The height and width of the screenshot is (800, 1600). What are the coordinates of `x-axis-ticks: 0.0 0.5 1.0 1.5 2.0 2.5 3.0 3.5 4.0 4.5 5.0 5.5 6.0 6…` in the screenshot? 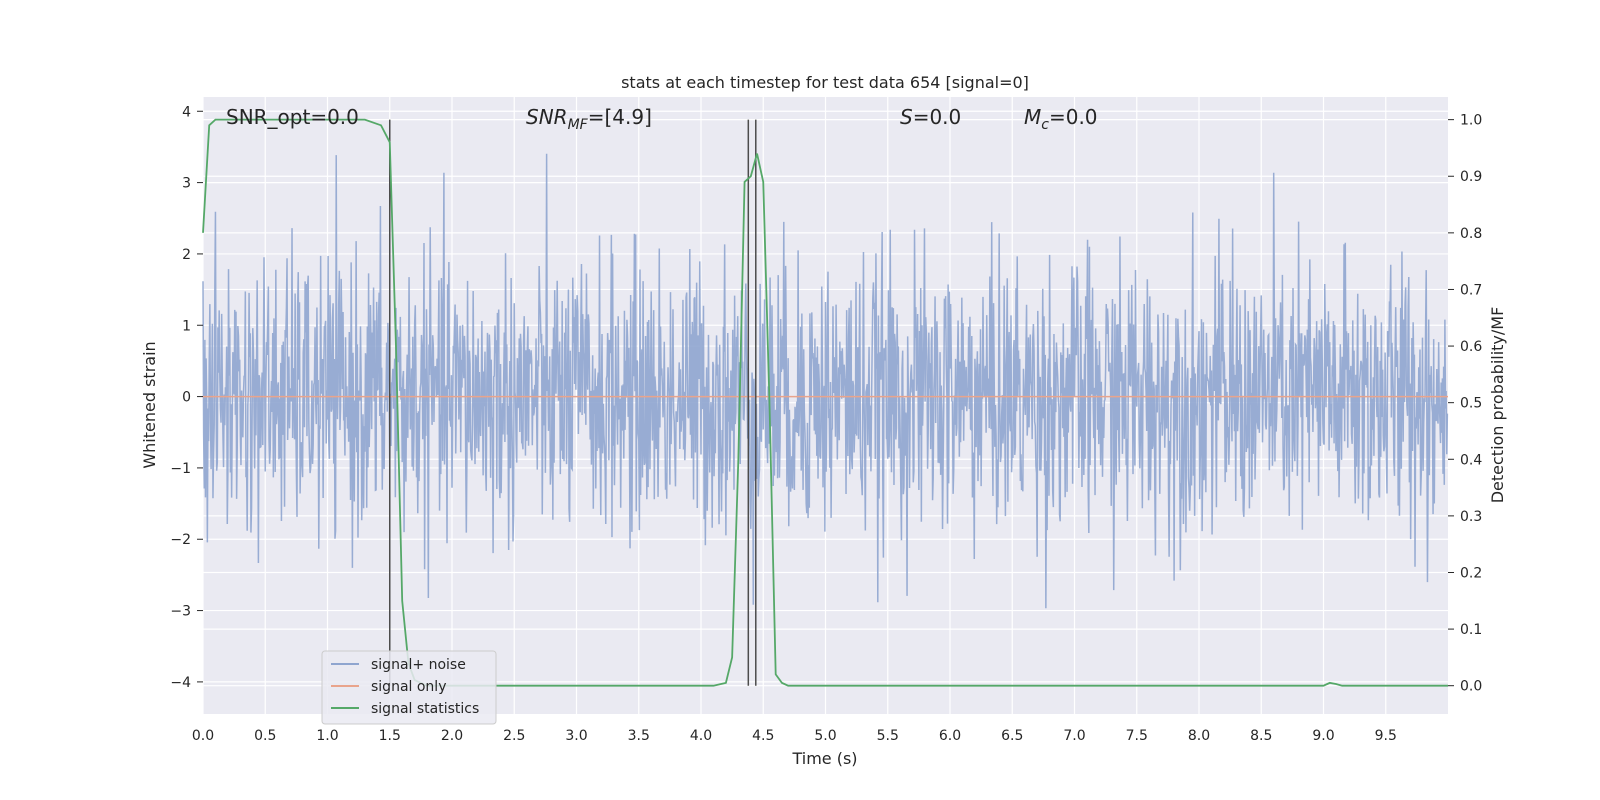 It's located at (794, 736).